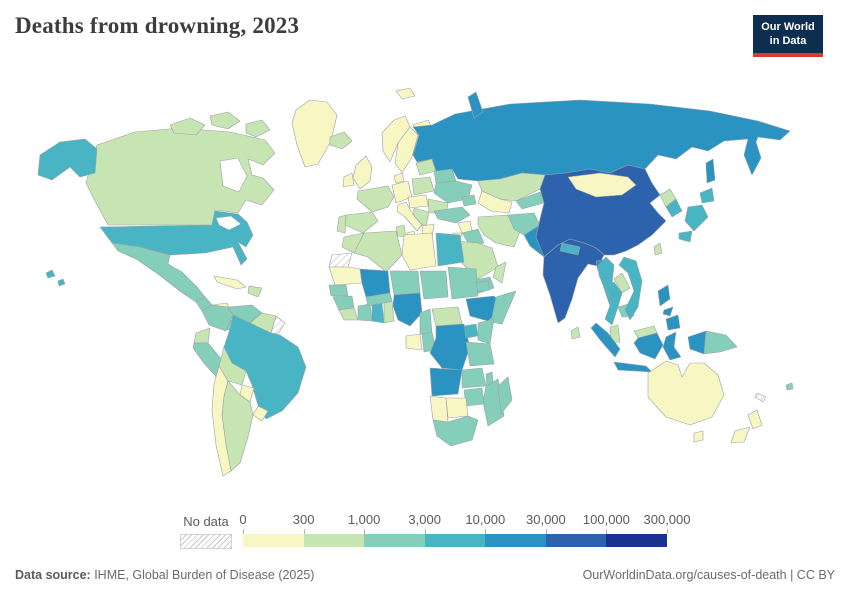 The image size is (850, 600). What do you see at coordinates (378, 313) in the screenshot?
I see `region-ghana` at bounding box center [378, 313].